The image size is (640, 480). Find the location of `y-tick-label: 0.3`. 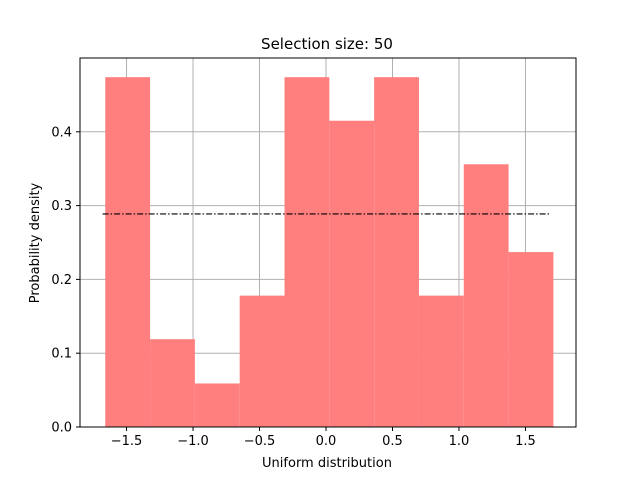

y-tick-label: 0.3 is located at coordinates (61, 206).